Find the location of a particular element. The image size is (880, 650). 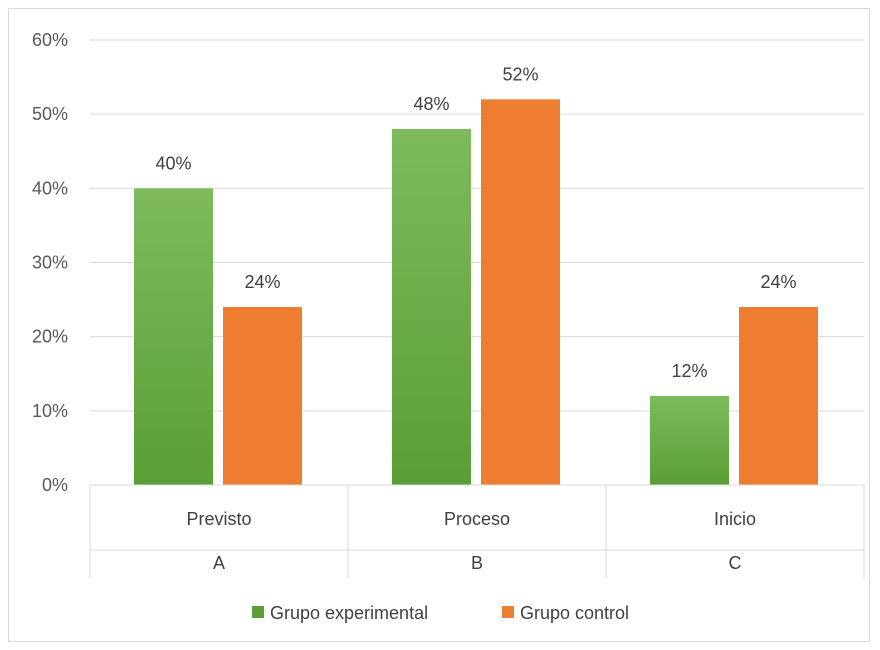

y-tick-label: 50% is located at coordinates (50, 114).